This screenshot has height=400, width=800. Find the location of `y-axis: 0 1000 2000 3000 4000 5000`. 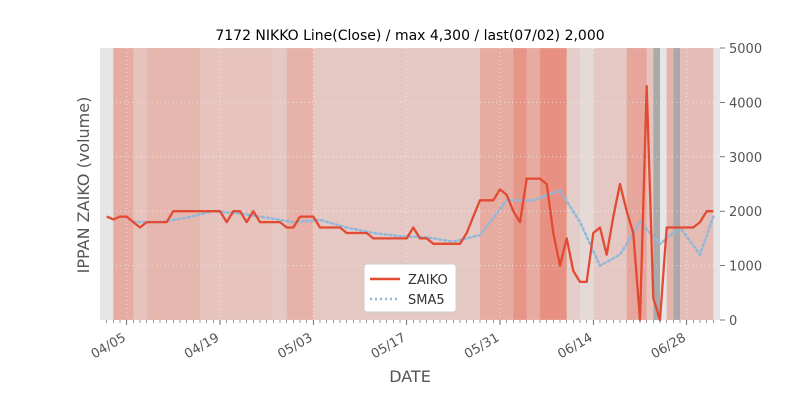

y-axis: 0 1000 2000 3000 4000 5000 is located at coordinates (741, 185).